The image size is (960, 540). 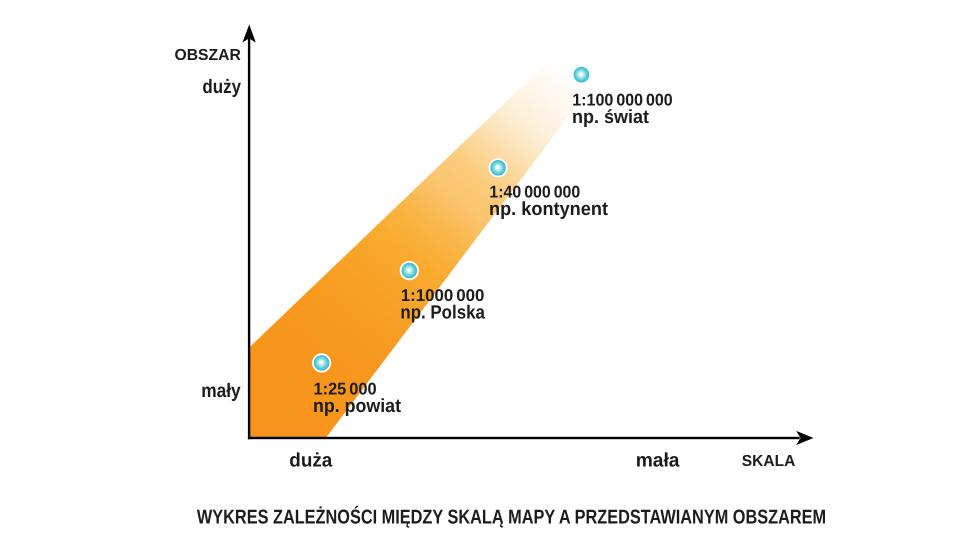 I want to click on svg-text: mały, so click(x=221, y=391).